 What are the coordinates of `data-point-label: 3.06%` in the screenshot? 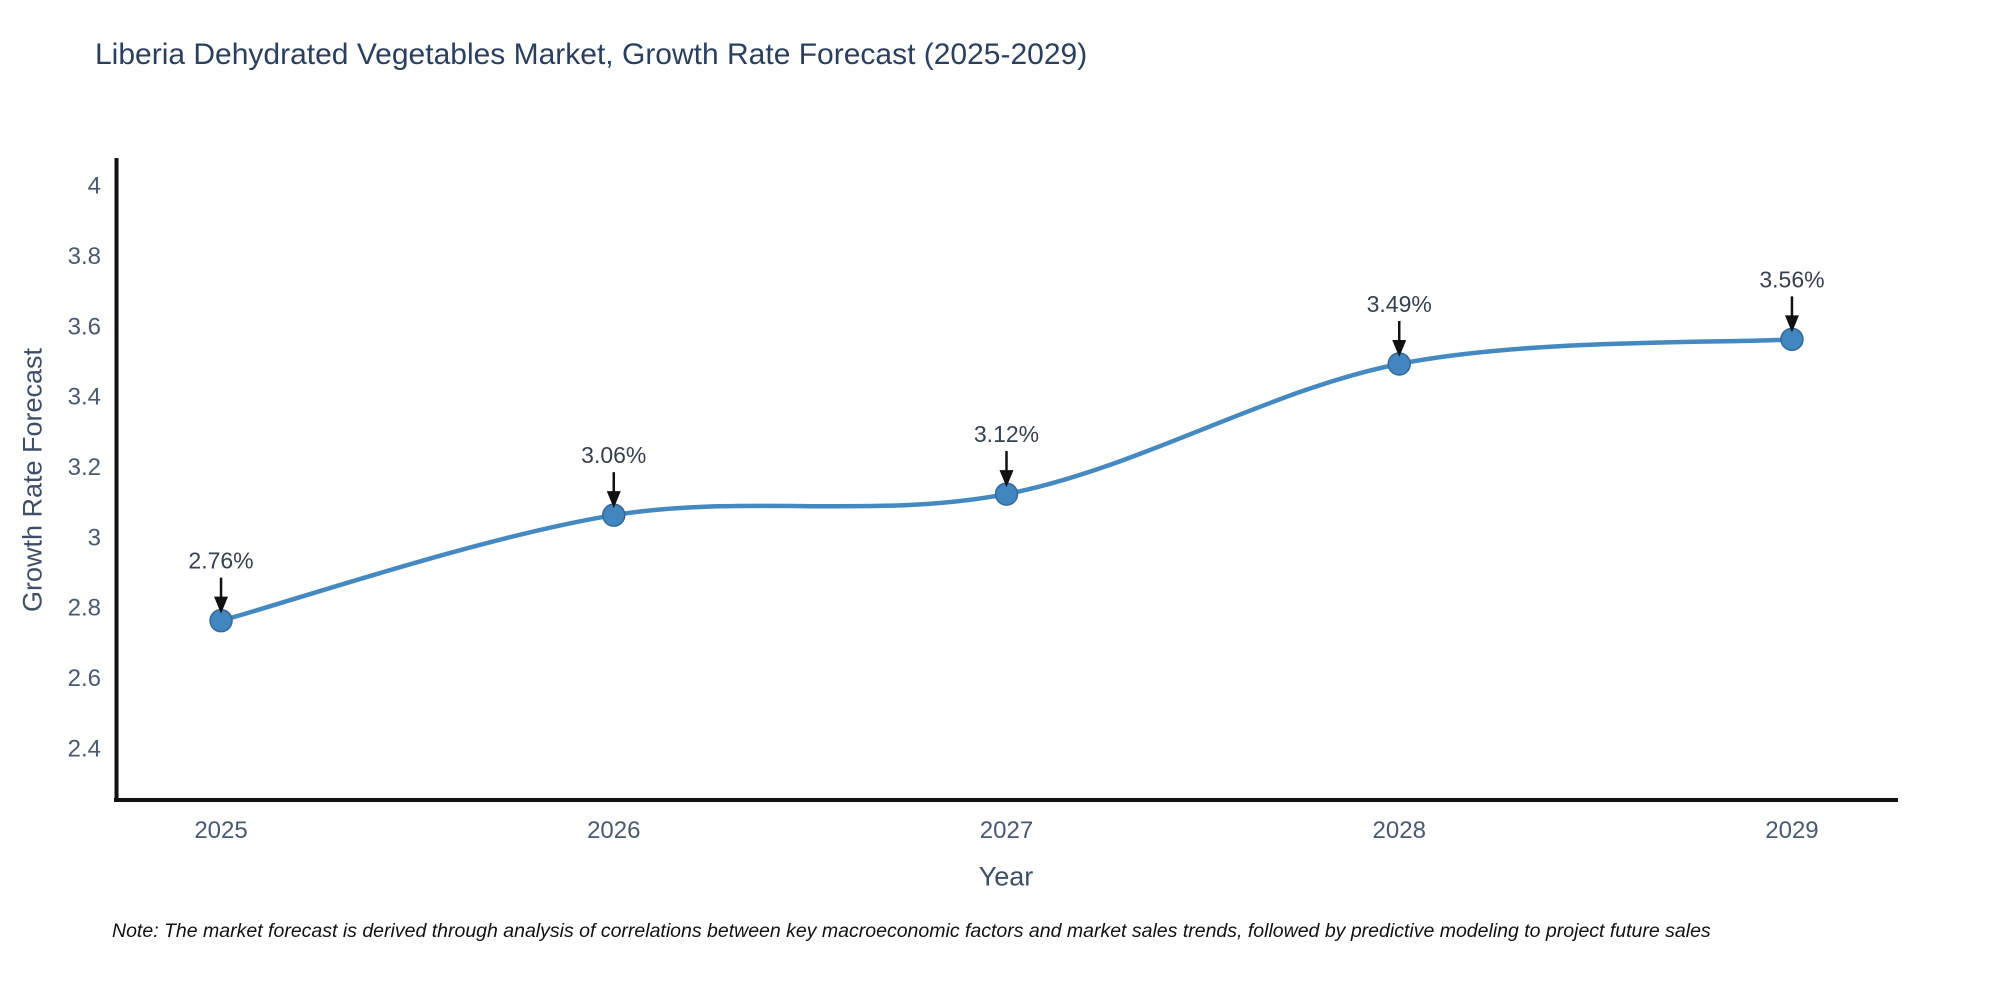 It's located at (613, 455).